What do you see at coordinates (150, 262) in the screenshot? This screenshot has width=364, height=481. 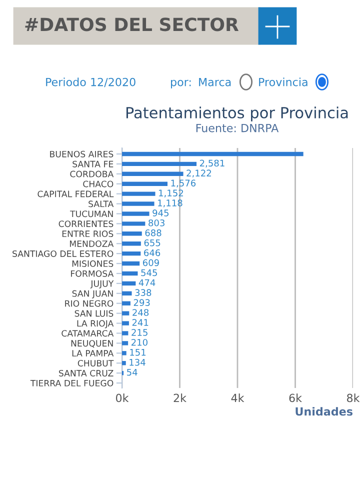 I see `data-label: 609` at bounding box center [150, 262].